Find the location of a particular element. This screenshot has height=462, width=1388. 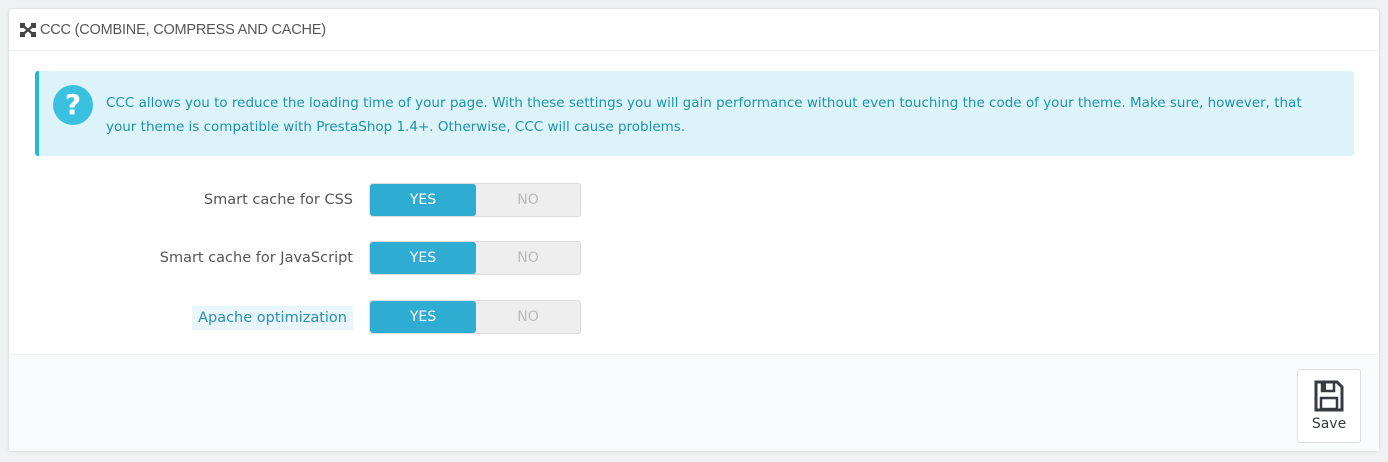

setting-row-js: Smart cache for JavaScript YES NO is located at coordinates (694, 258).